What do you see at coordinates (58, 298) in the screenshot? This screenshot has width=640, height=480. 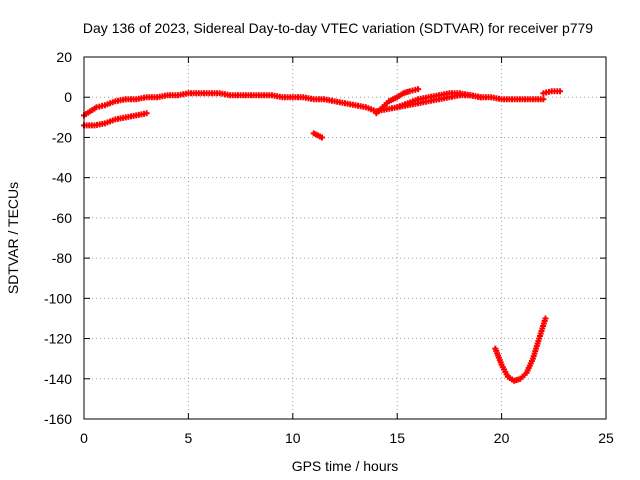 I see `y-tick-label: -100` at bounding box center [58, 298].